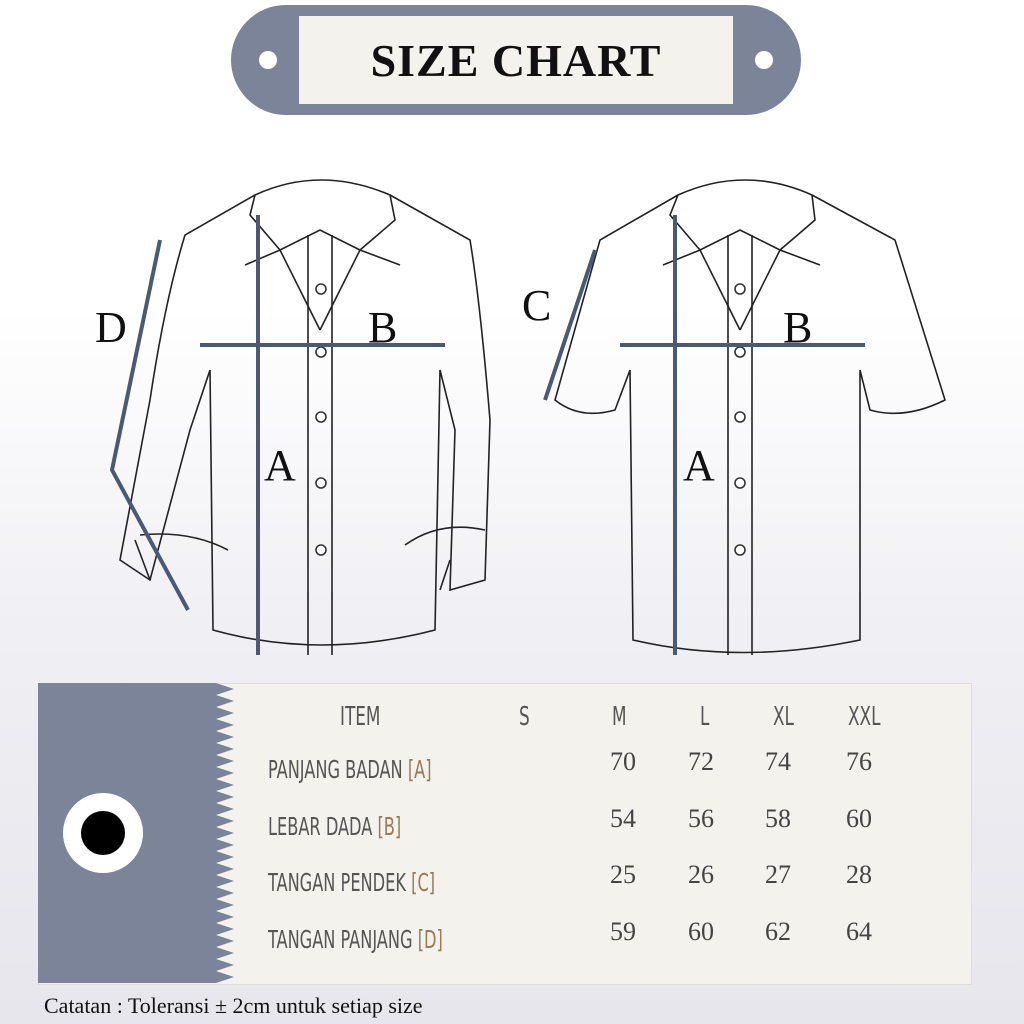 The image size is (1024, 1024). I want to click on page-title: SIZE CHART, so click(516, 60).